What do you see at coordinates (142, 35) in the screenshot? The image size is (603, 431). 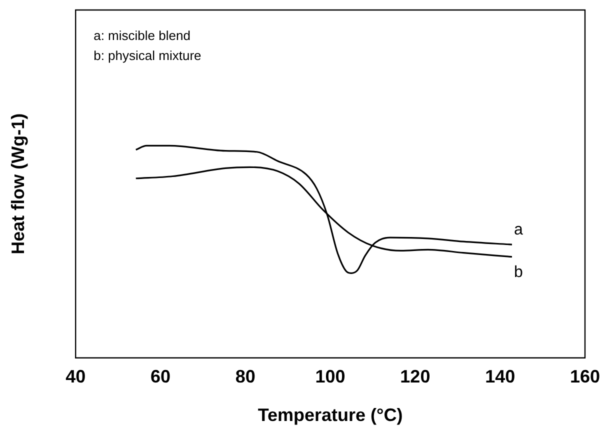 I see `text: a: miscible blend` at bounding box center [142, 35].